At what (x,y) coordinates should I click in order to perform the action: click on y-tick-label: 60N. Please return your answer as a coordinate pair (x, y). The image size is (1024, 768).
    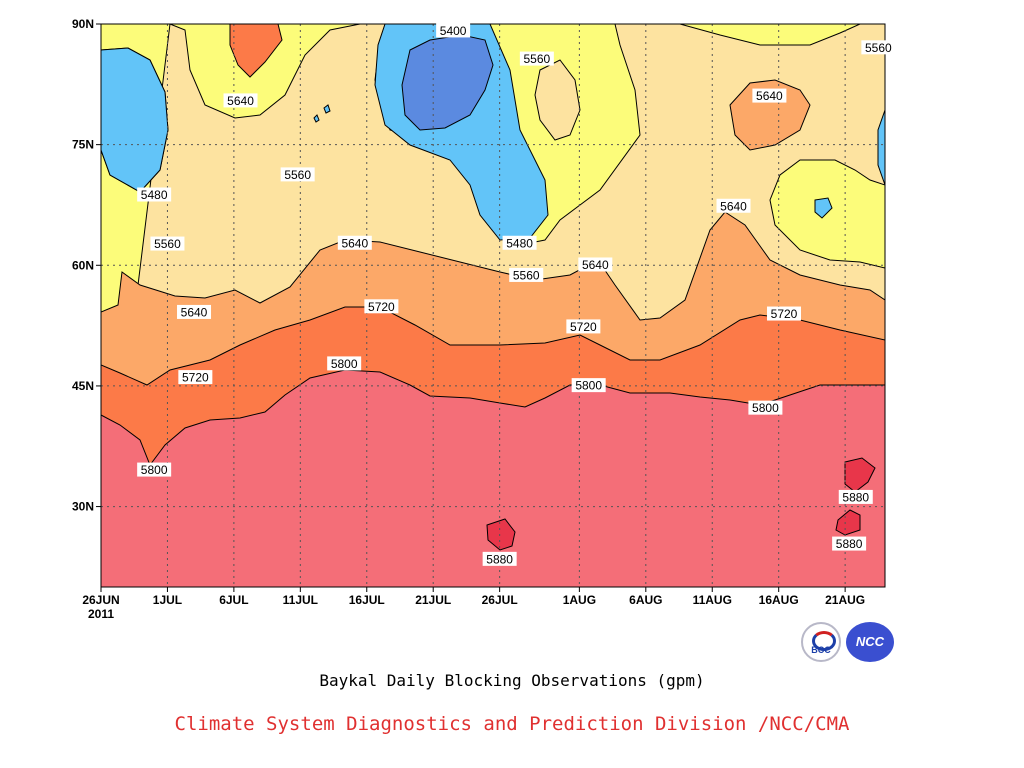
    Looking at the image, I should click on (83, 265).